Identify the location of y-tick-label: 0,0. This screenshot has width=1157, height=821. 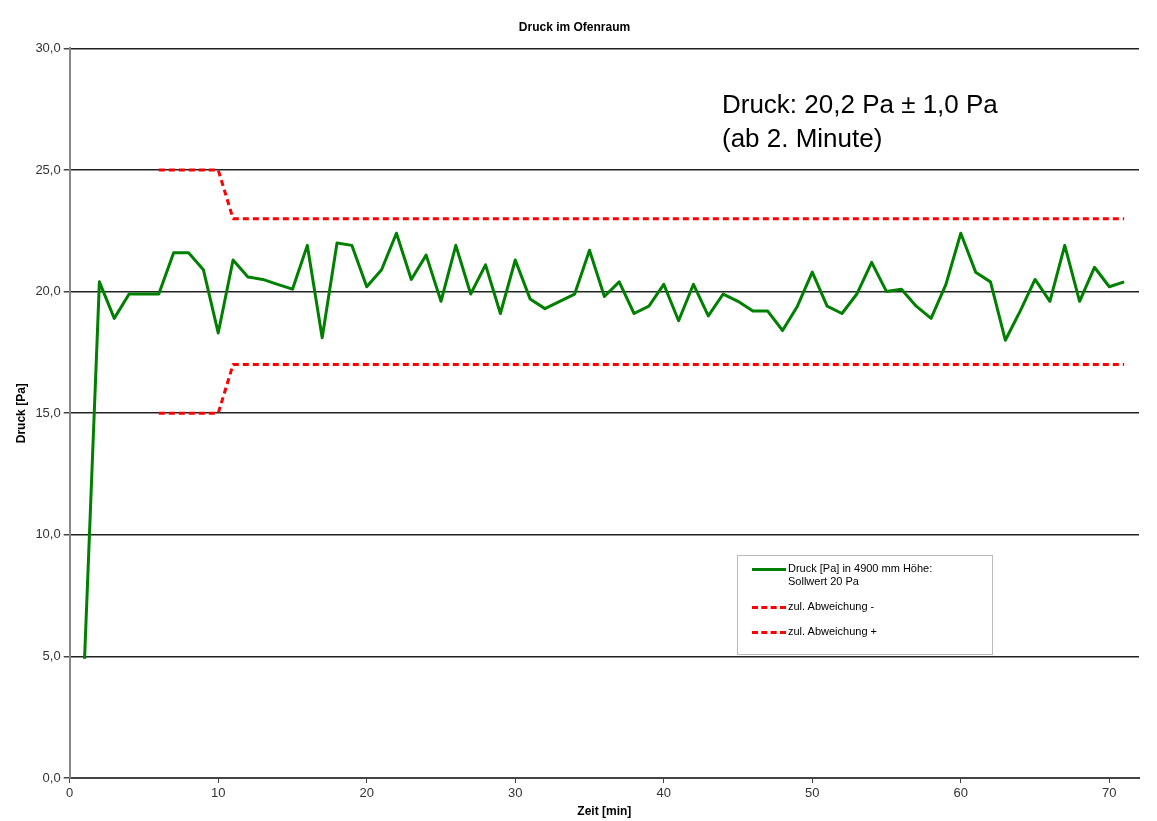
(51, 777).